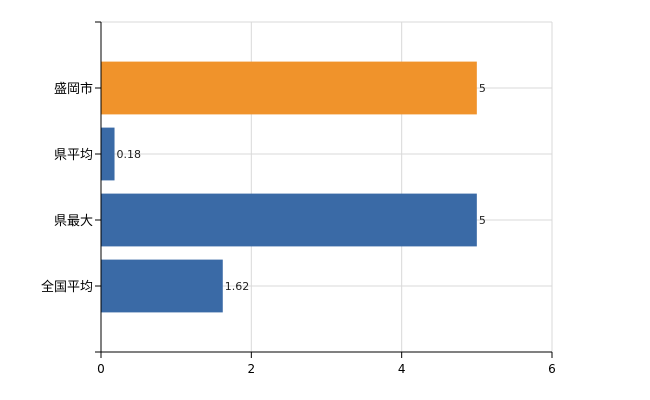 The height and width of the screenshot is (400, 650). I want to click on bar-value-label: 1.62, so click(237, 286).